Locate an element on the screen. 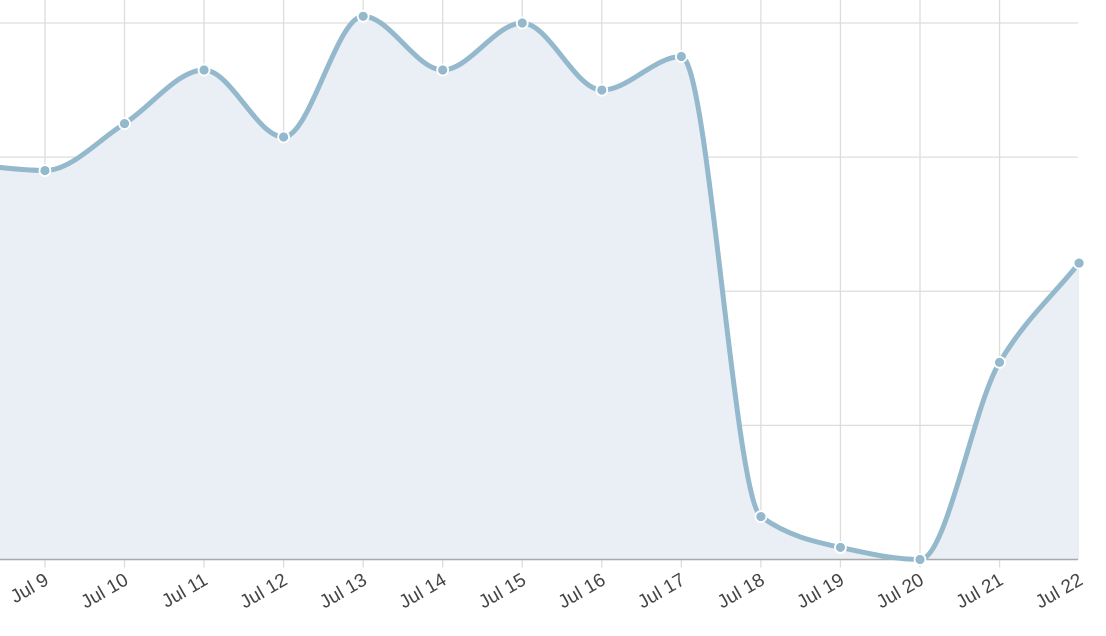  x-tick-label: Jul 16 is located at coordinates (582, 592).